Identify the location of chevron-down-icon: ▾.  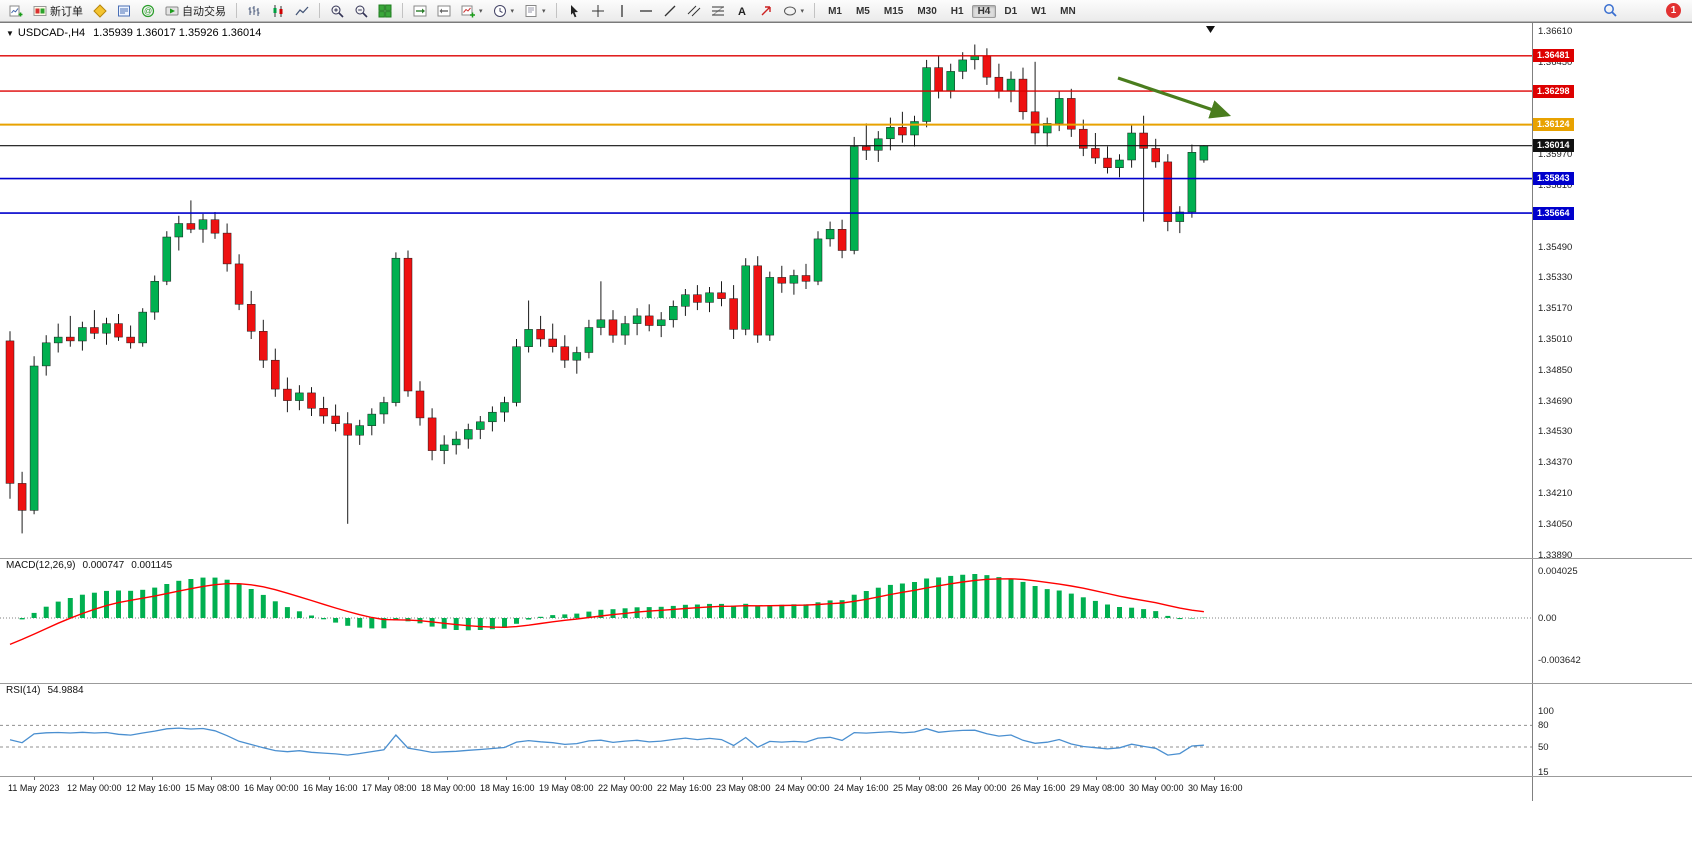
(481, 11).